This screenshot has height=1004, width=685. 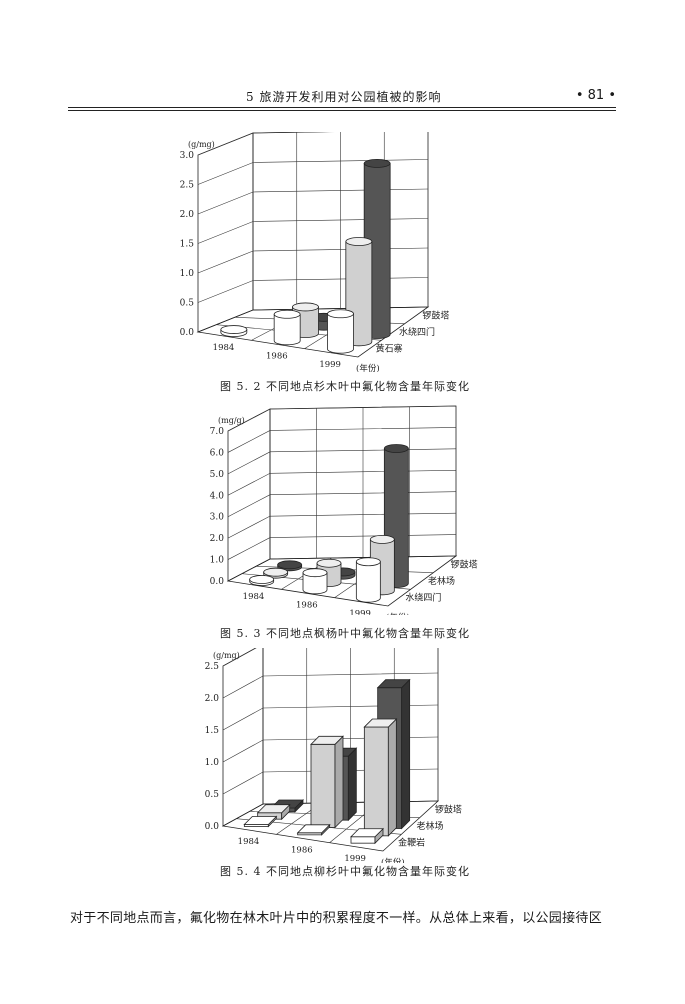 What do you see at coordinates (342, 581) in the screenshot?
I see `floor` at bounding box center [342, 581].